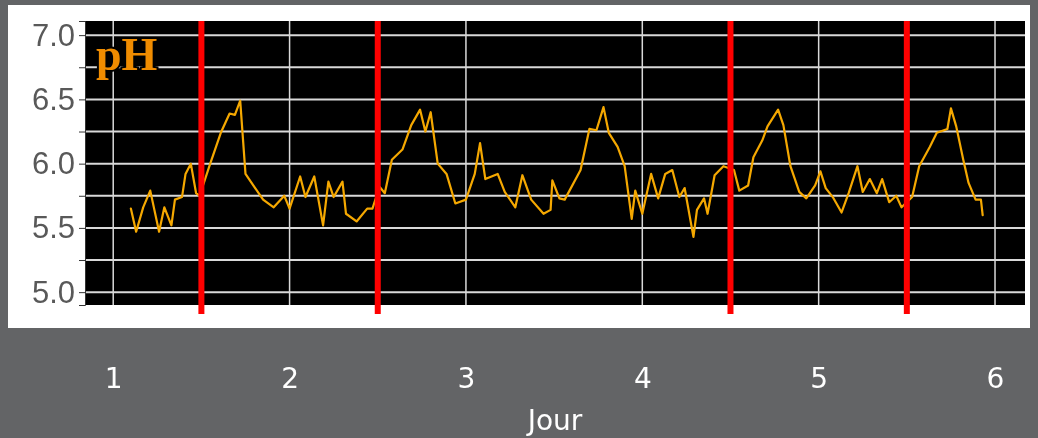 The width and height of the screenshot is (1038, 438). Describe the element at coordinates (642, 378) in the screenshot. I see `x-tick-label: 4` at that location.